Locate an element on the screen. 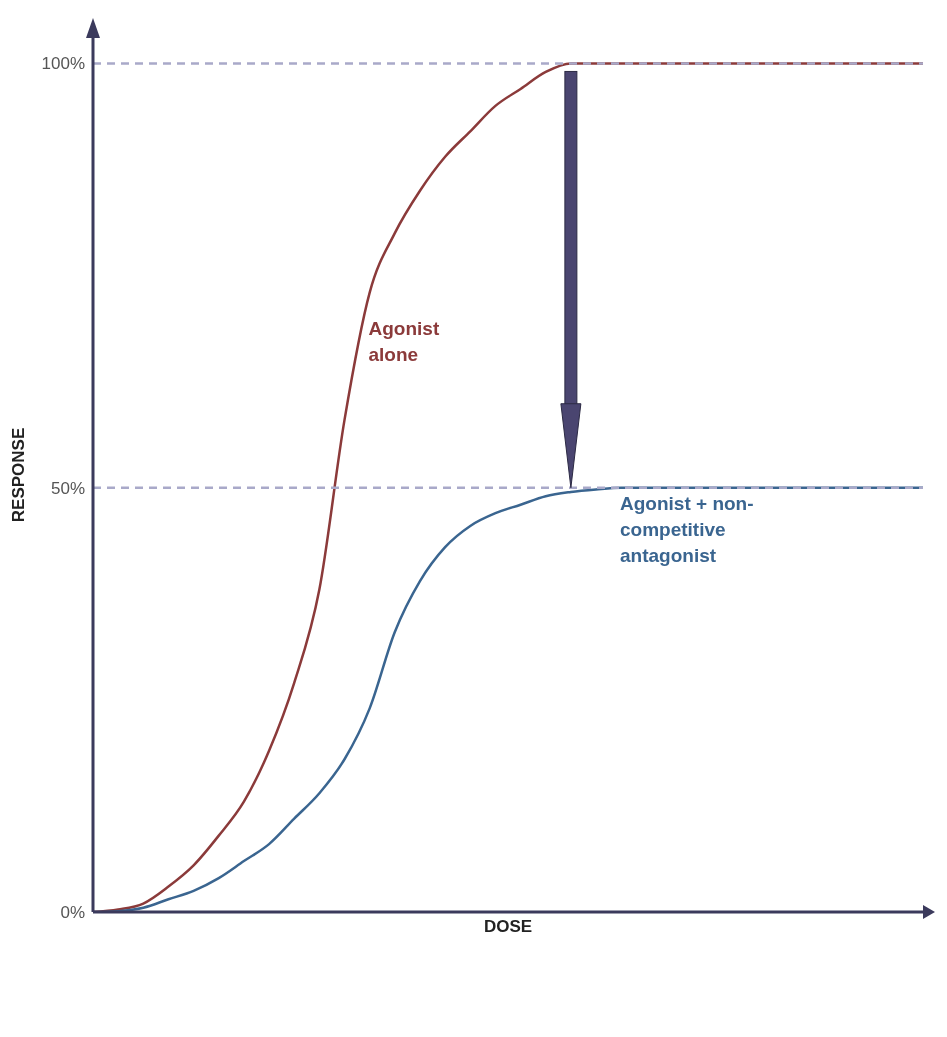 The width and height of the screenshot is (947, 1037). y-tick-label: 100% is located at coordinates (63, 64).